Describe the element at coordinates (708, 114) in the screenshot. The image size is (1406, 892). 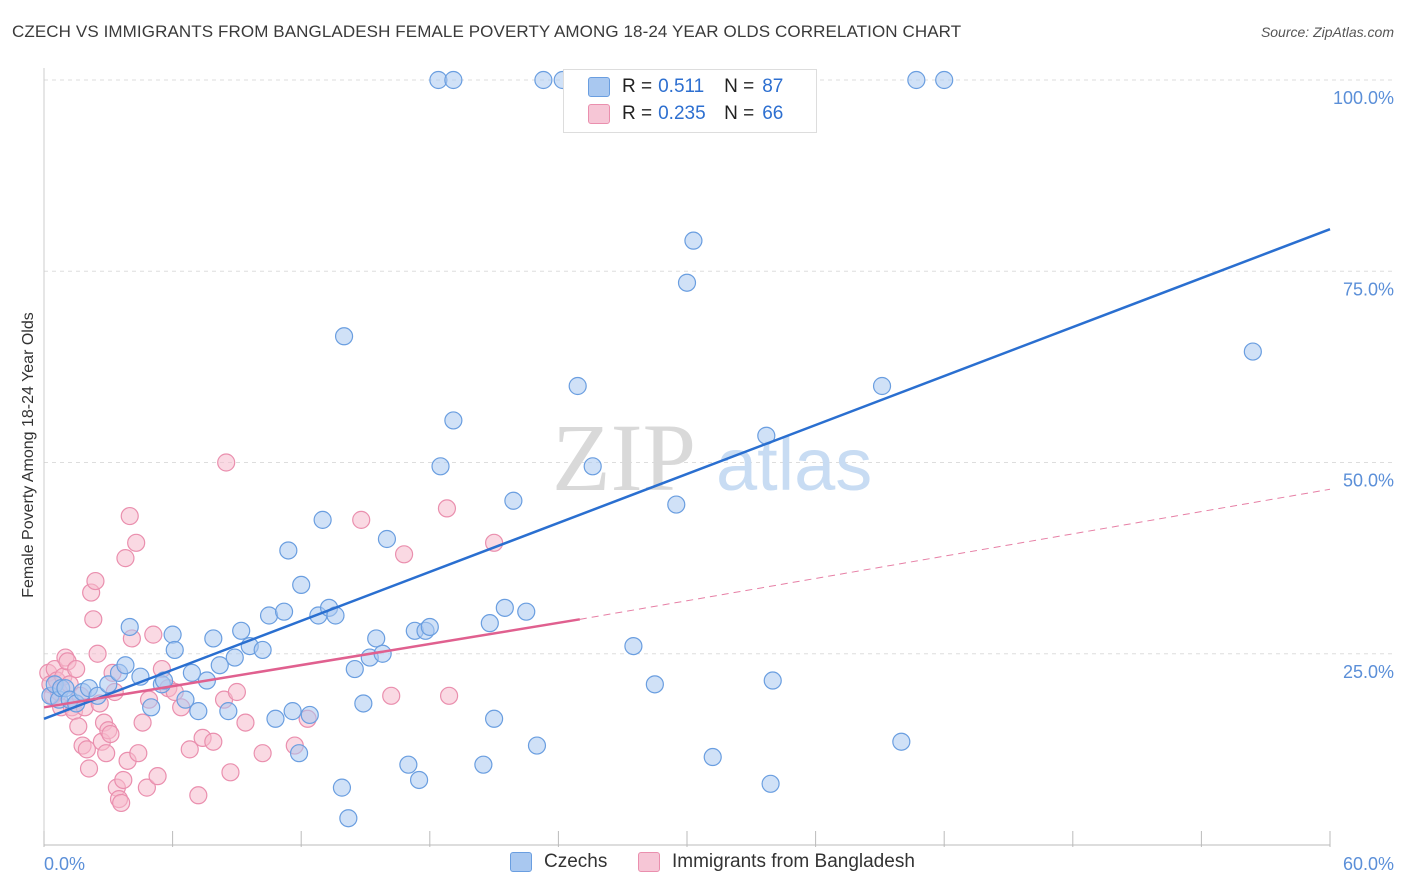
I see `legend-row-bangladesh: R = 0.235 N = 66` at that location.